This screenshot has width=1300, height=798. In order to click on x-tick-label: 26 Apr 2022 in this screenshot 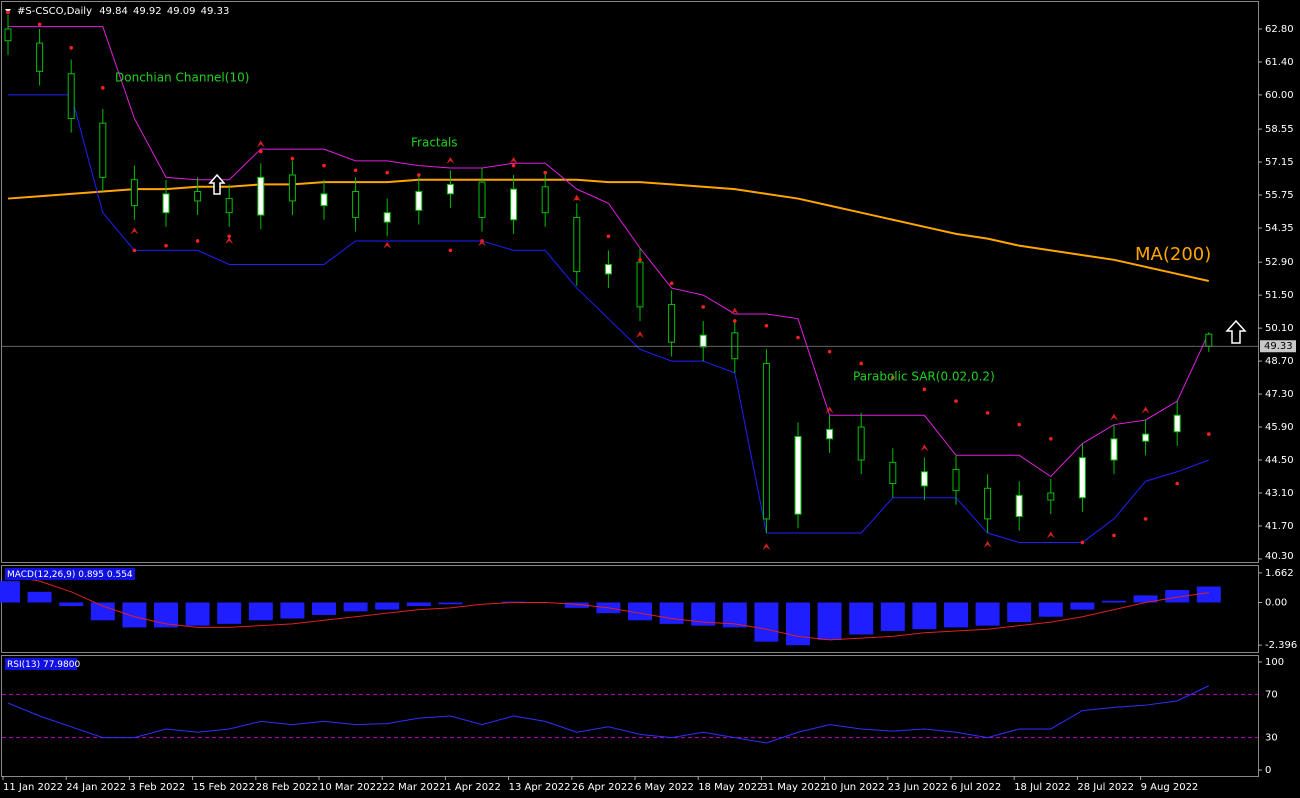, I will do `click(603, 787)`.